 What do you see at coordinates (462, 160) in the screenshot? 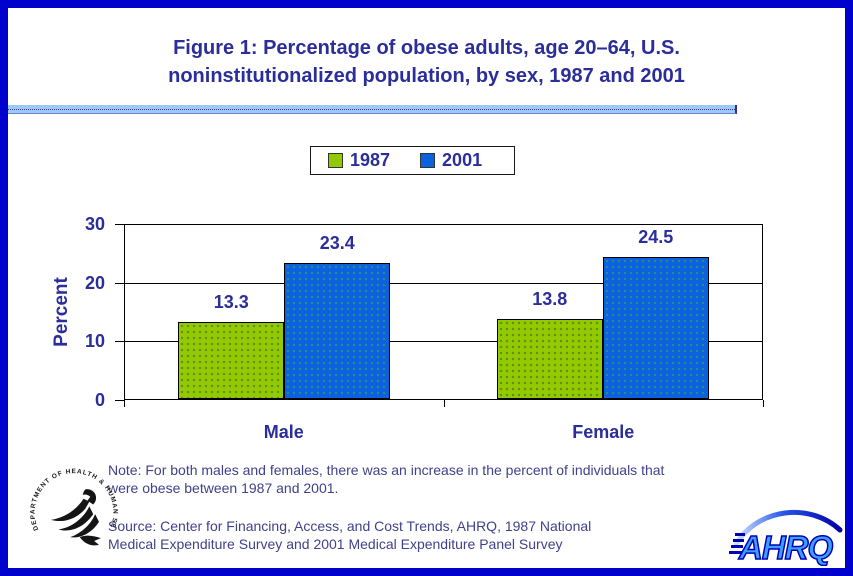
I see `legend-label-2001: 2001` at bounding box center [462, 160].